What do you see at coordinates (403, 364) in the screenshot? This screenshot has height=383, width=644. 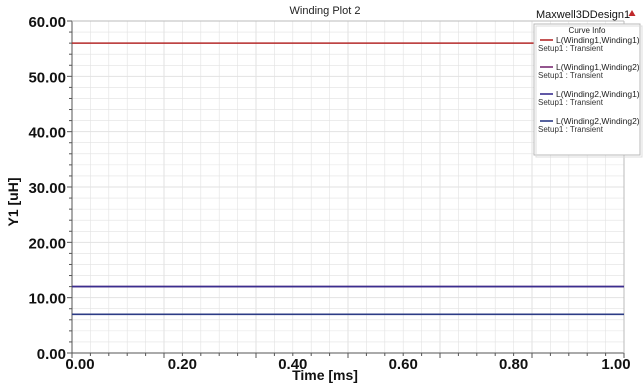 I see `x-tick-label: 0.60` at bounding box center [403, 364].